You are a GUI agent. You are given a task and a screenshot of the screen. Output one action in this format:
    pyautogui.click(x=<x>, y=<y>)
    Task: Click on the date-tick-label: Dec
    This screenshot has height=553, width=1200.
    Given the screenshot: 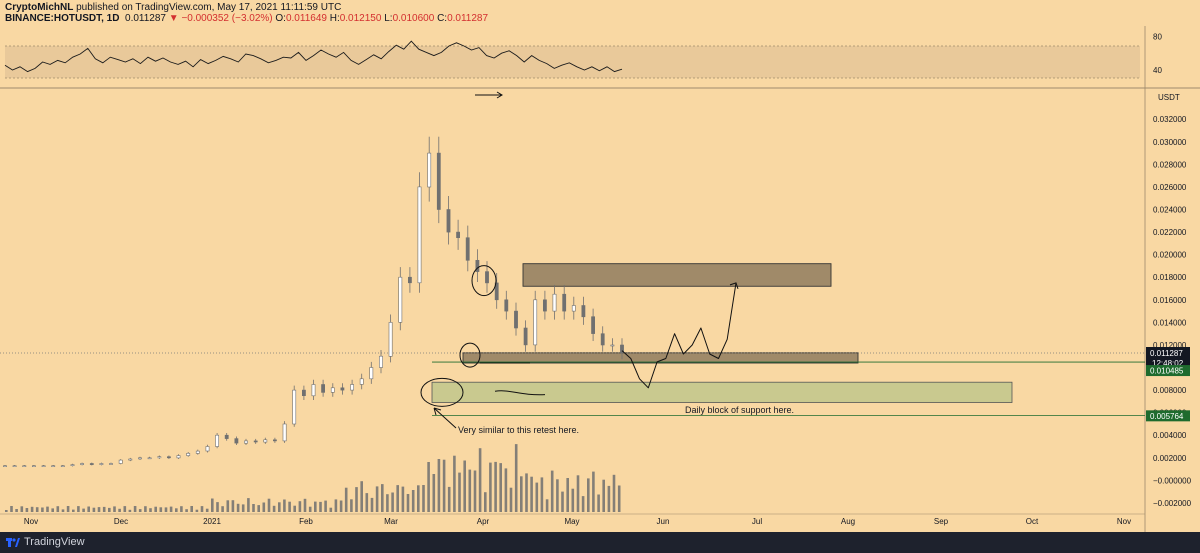 What is the action you would take?
    pyautogui.click(x=121, y=521)
    